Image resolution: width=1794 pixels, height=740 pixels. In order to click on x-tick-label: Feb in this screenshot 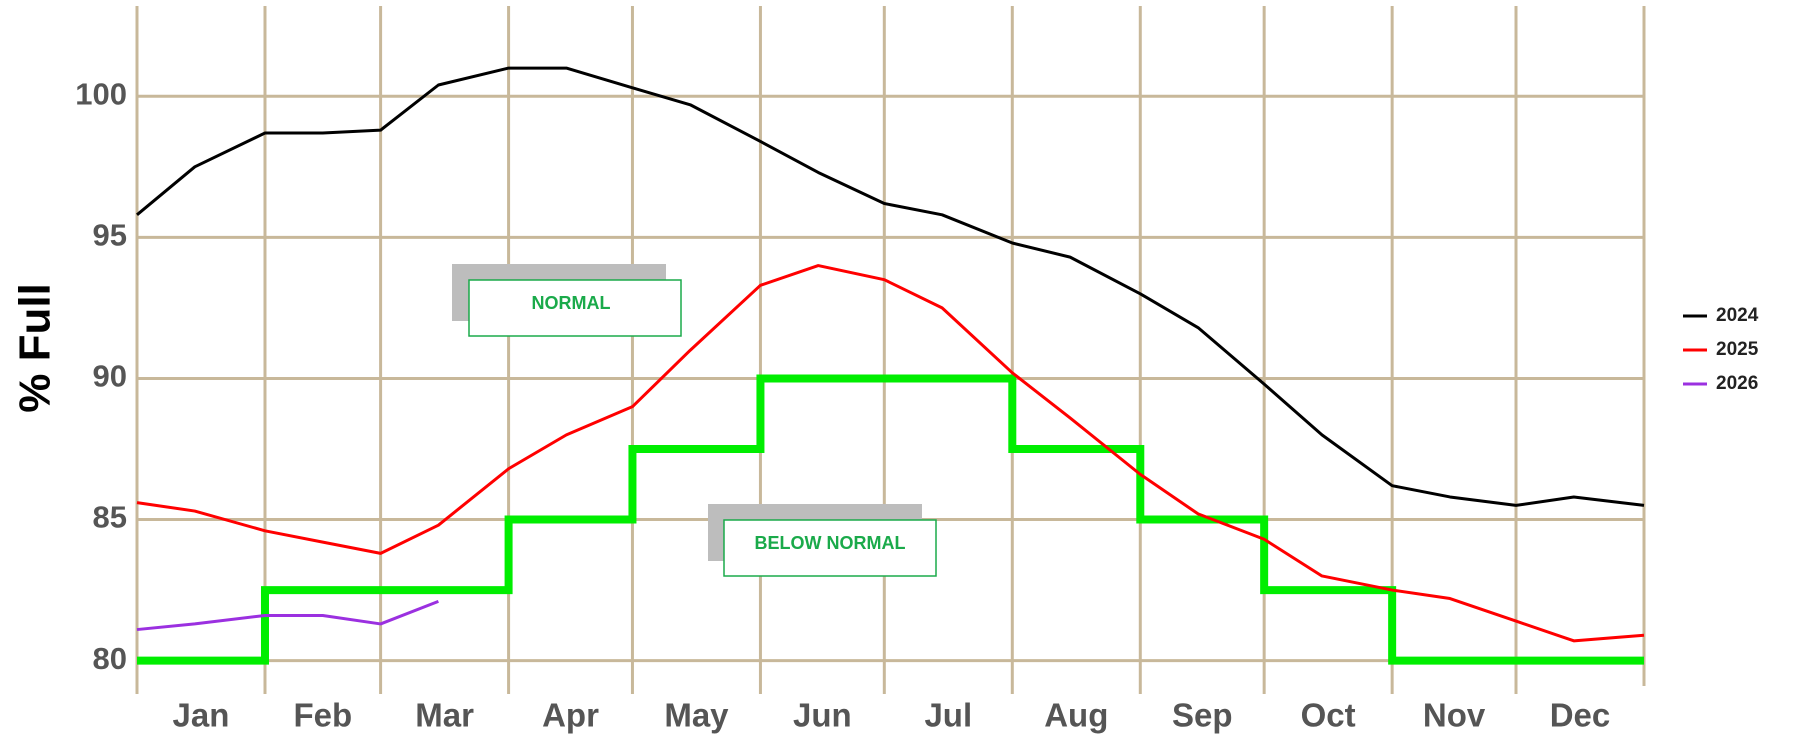, I will do `click(322, 715)`.